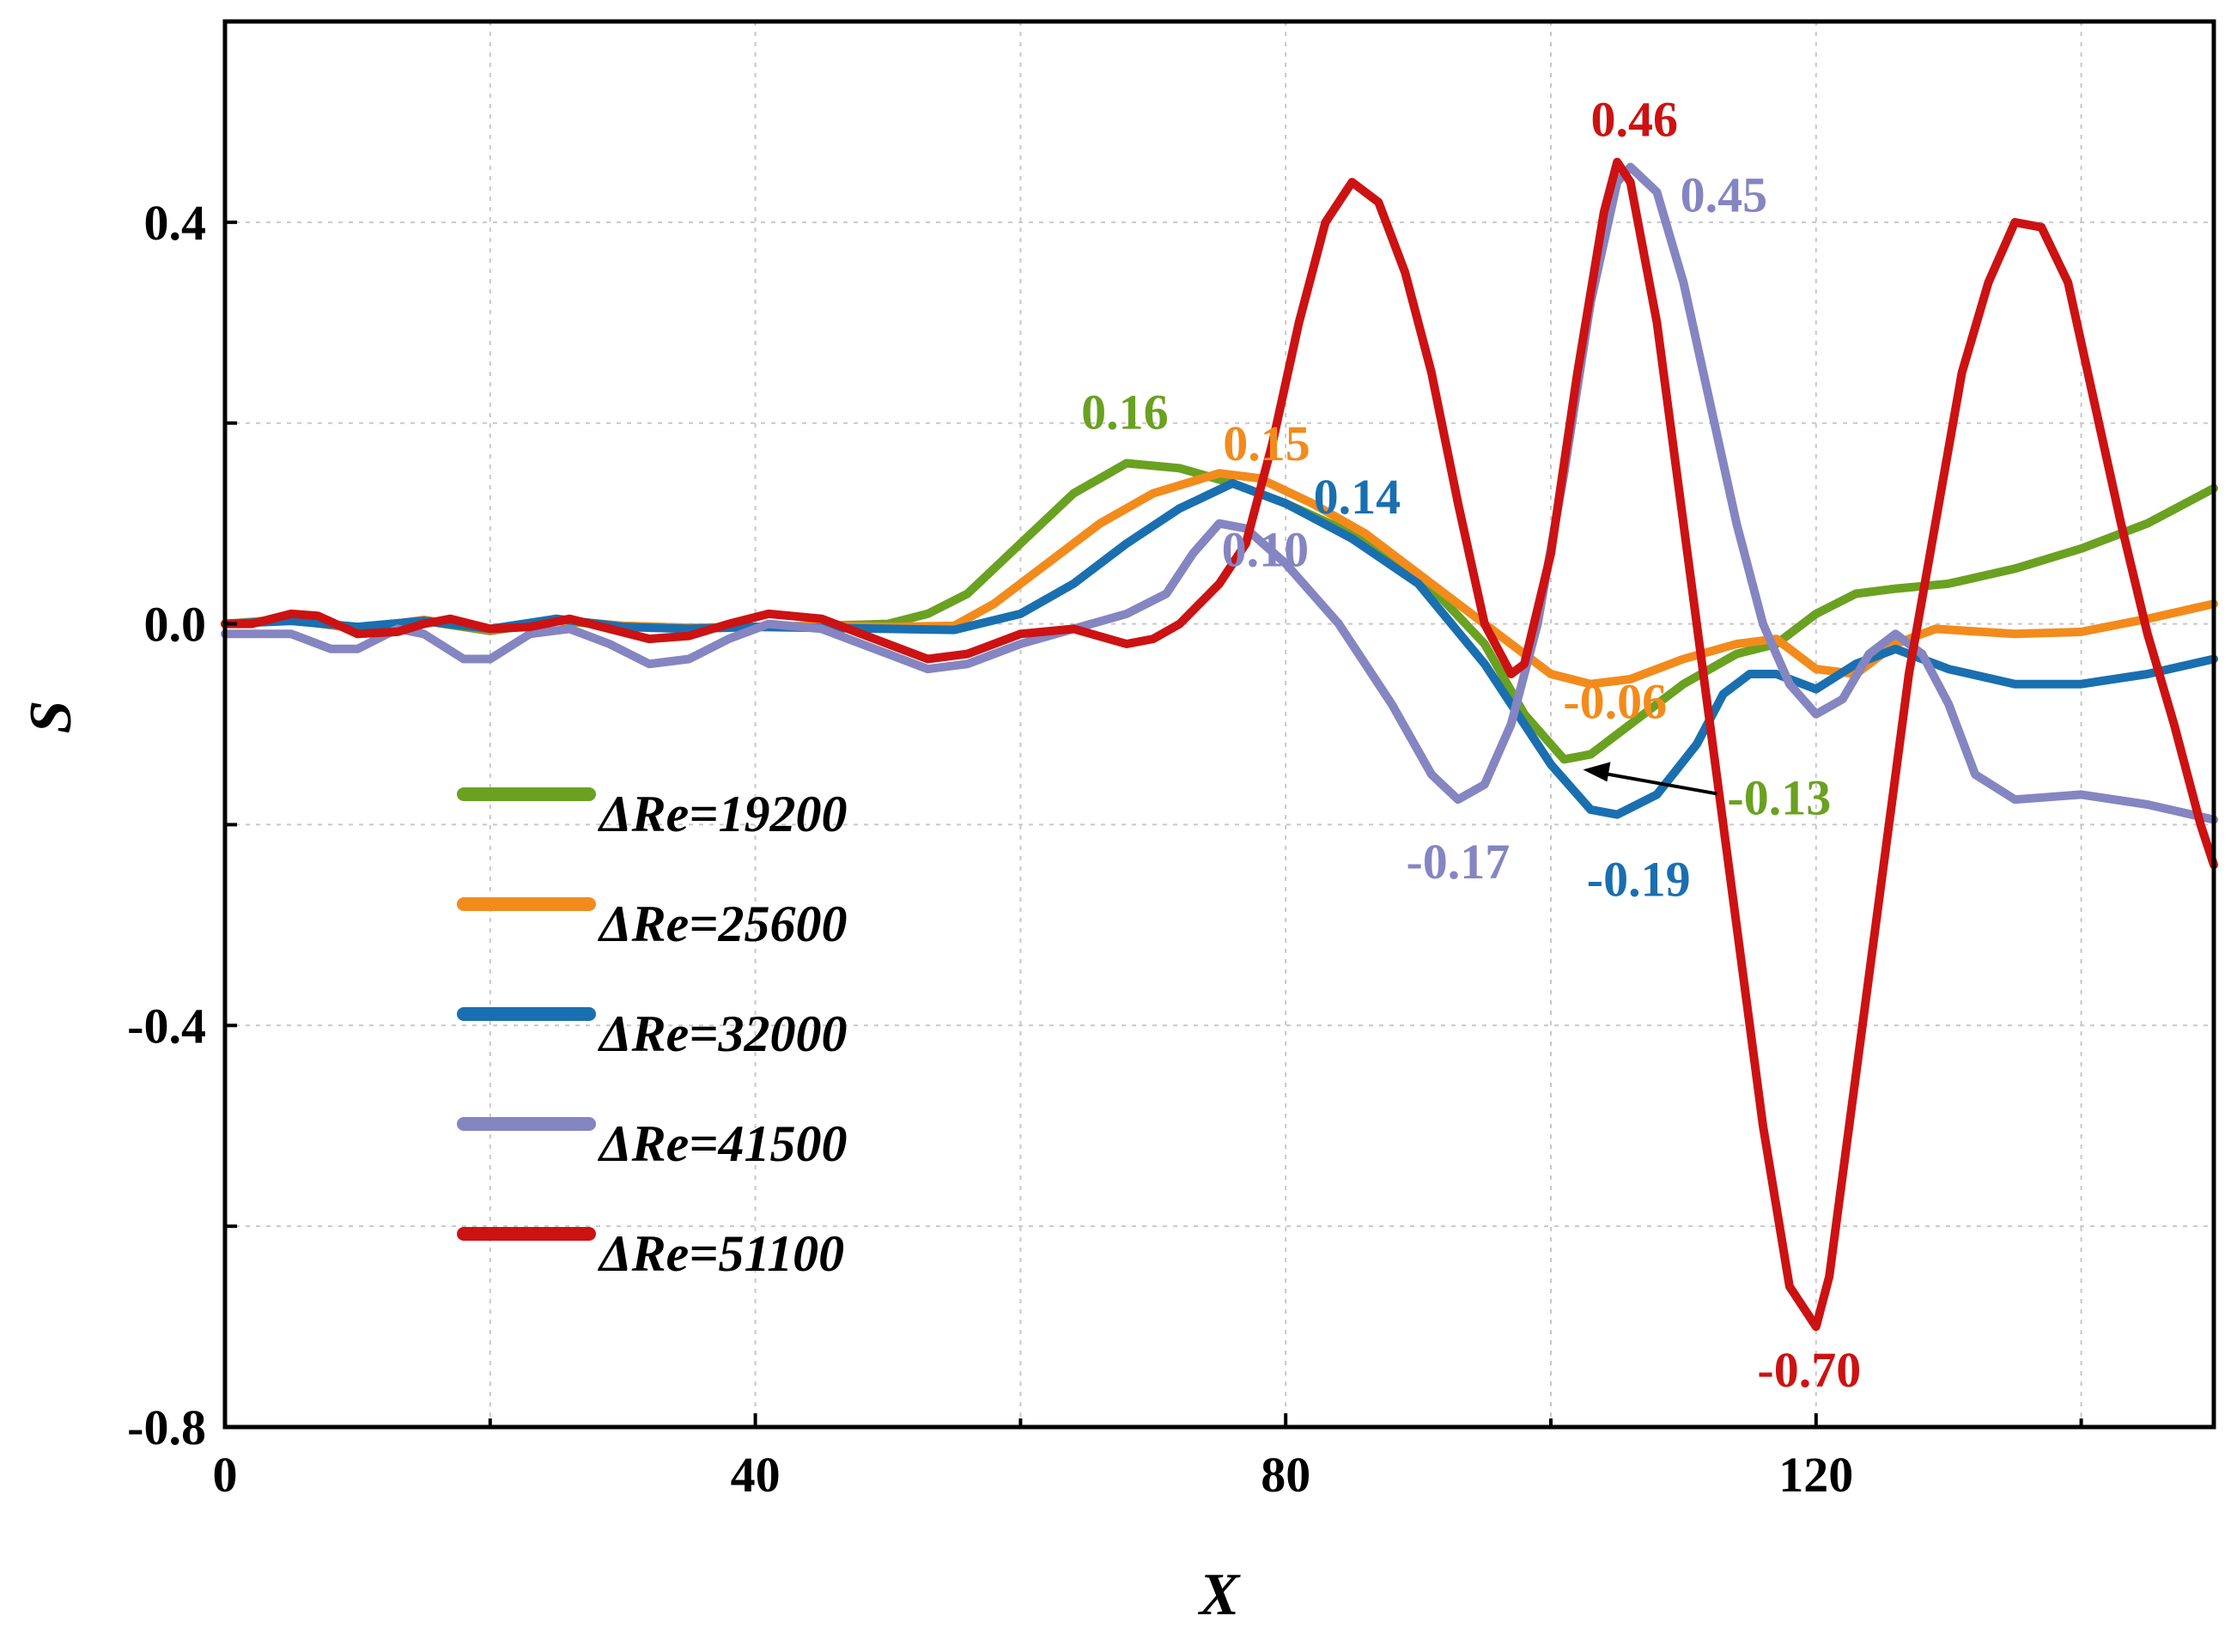  I want to click on data-label-6: -0.06, so click(1615, 702).